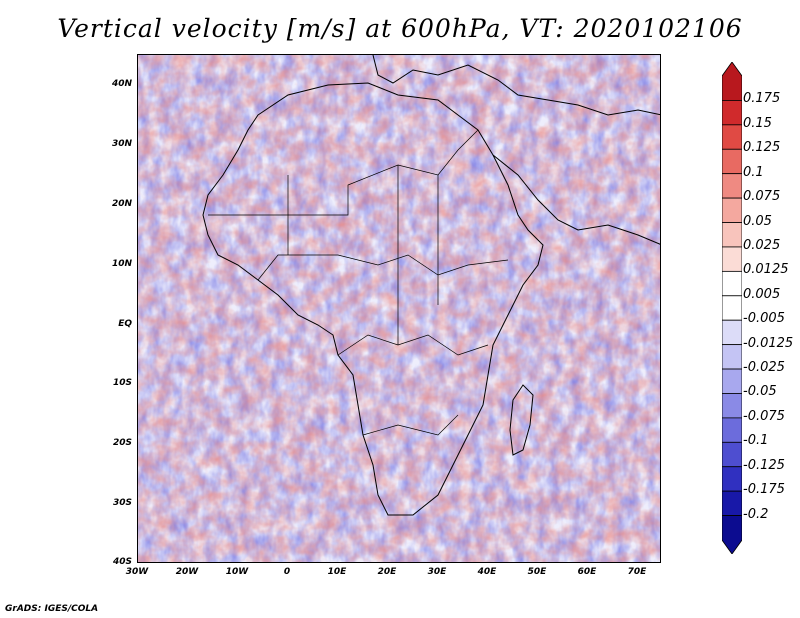 The image size is (800, 618). What do you see at coordinates (122, 383) in the screenshot?
I see `lat-label-10s: 10S` at bounding box center [122, 383].